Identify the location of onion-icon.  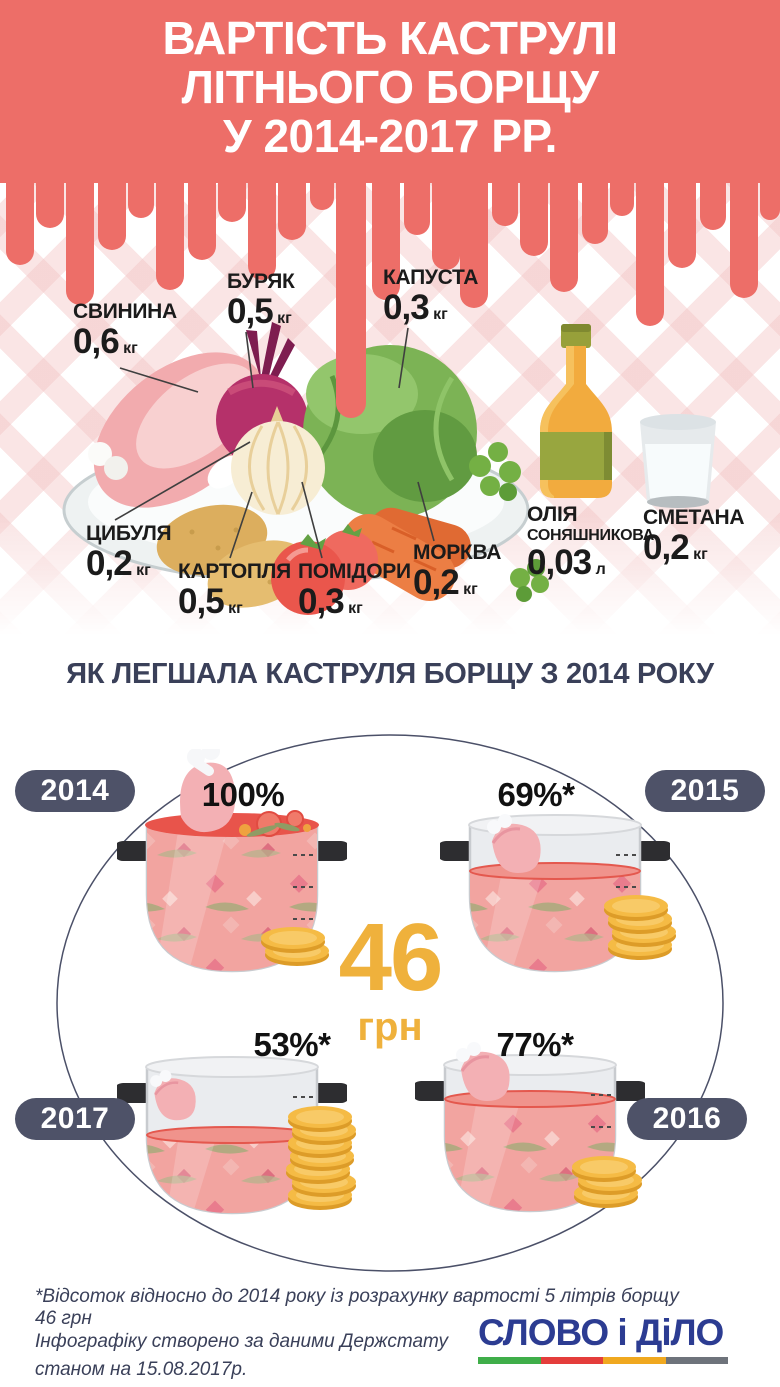
(278, 460).